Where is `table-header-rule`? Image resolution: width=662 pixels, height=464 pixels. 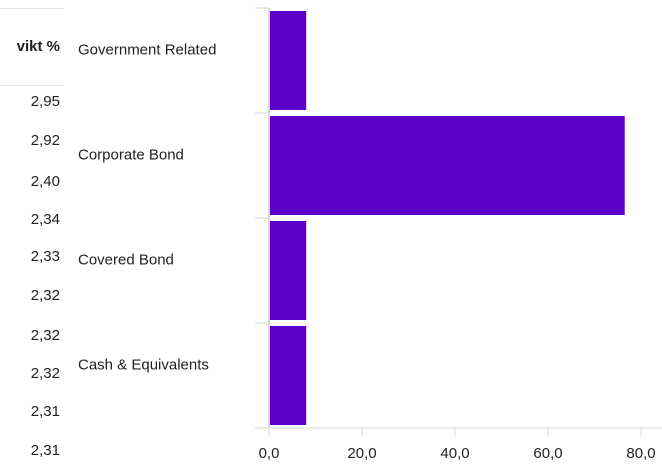 table-header-rule is located at coordinates (32, 85).